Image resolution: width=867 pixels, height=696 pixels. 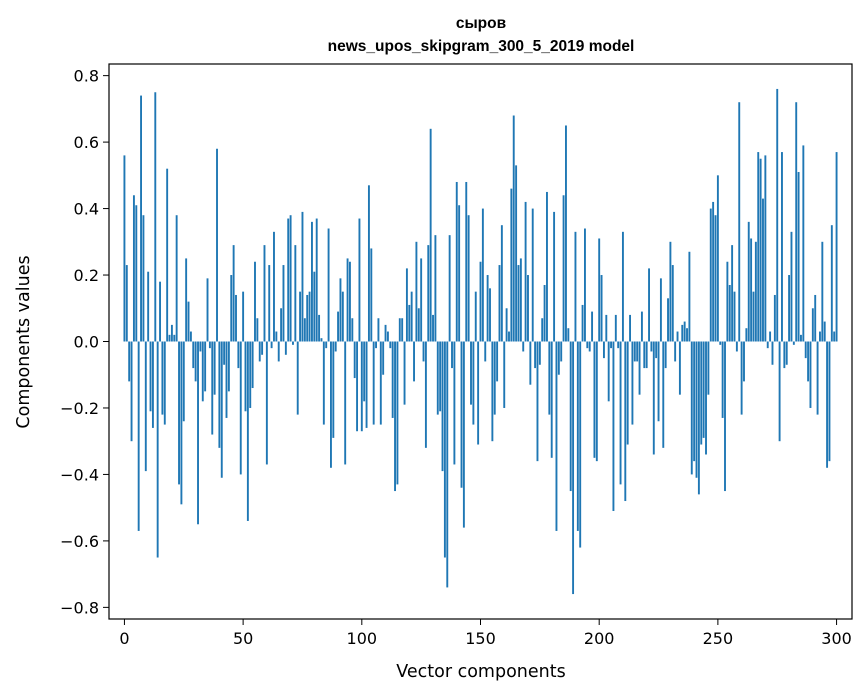 I want to click on x-tick-label: 50, so click(x=243, y=638).